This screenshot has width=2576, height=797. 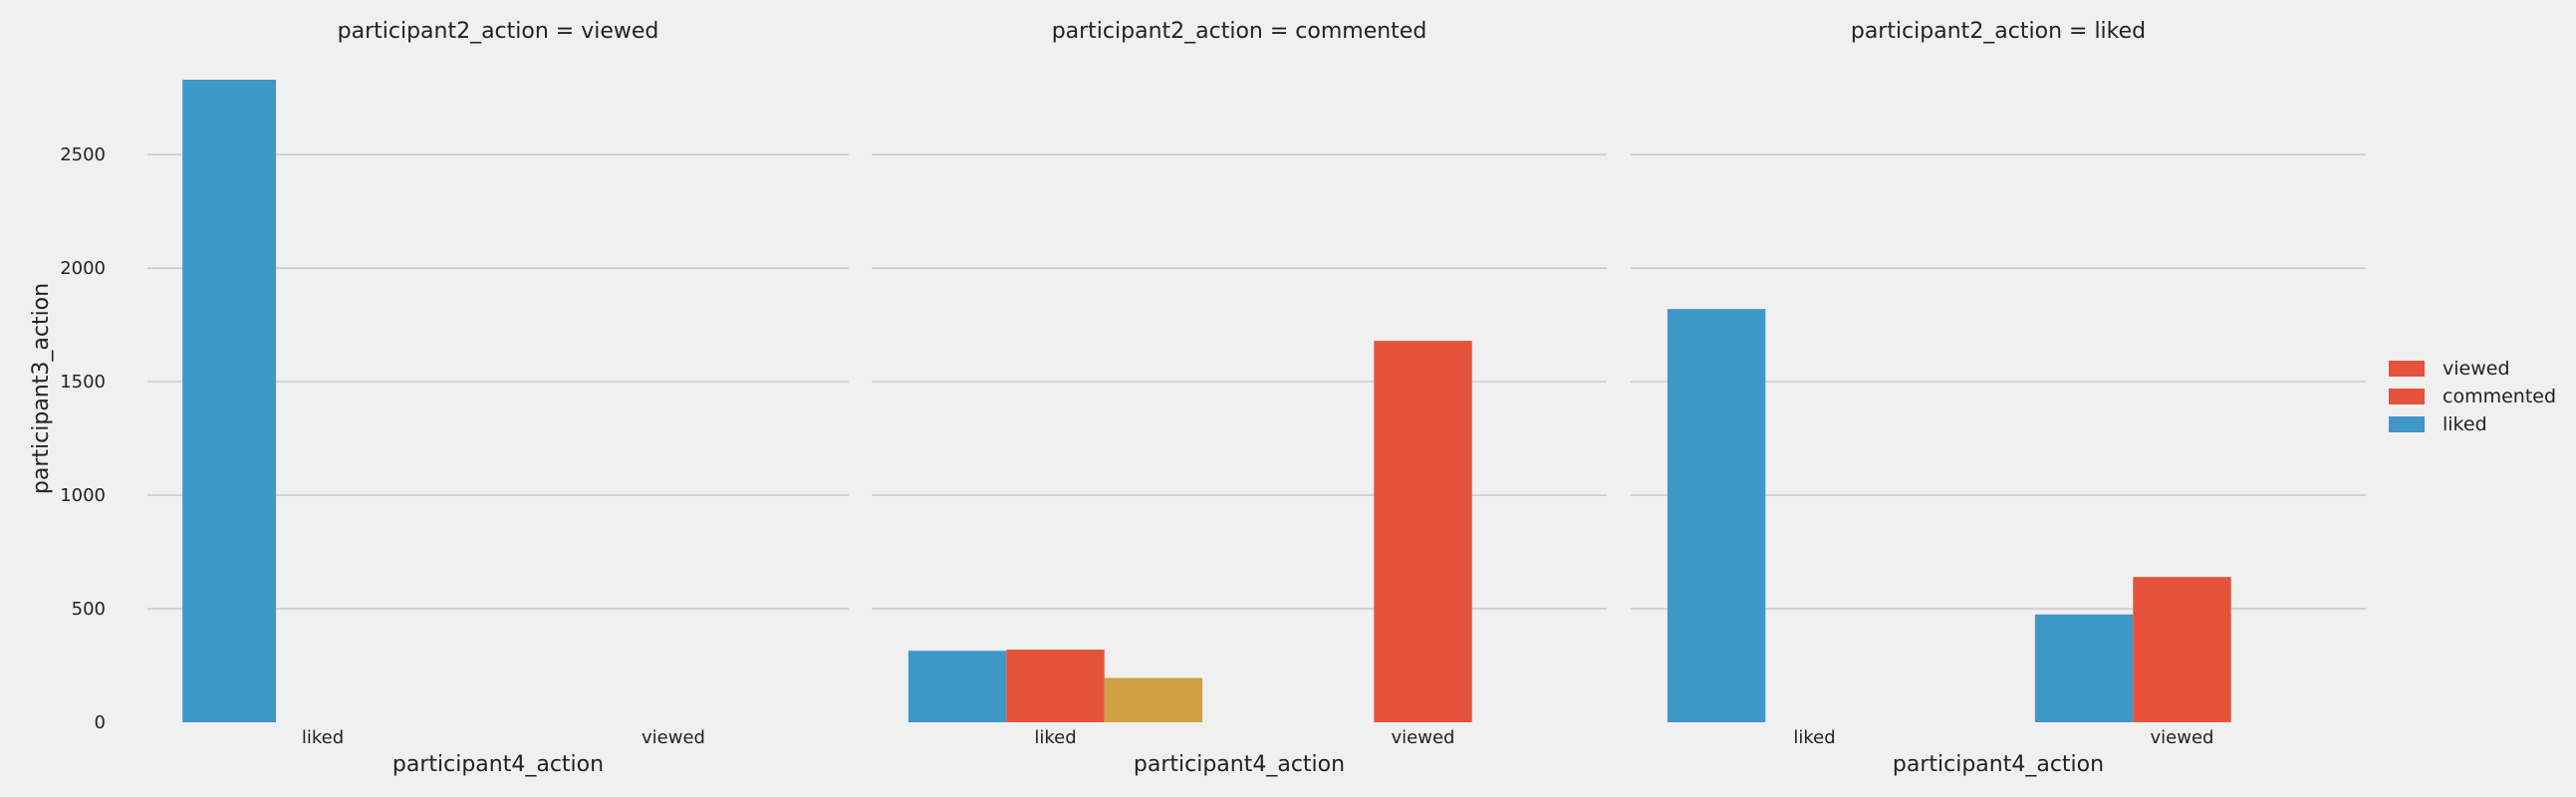 What do you see at coordinates (2499, 396) in the screenshot?
I see `legend-label-commented: commented` at bounding box center [2499, 396].